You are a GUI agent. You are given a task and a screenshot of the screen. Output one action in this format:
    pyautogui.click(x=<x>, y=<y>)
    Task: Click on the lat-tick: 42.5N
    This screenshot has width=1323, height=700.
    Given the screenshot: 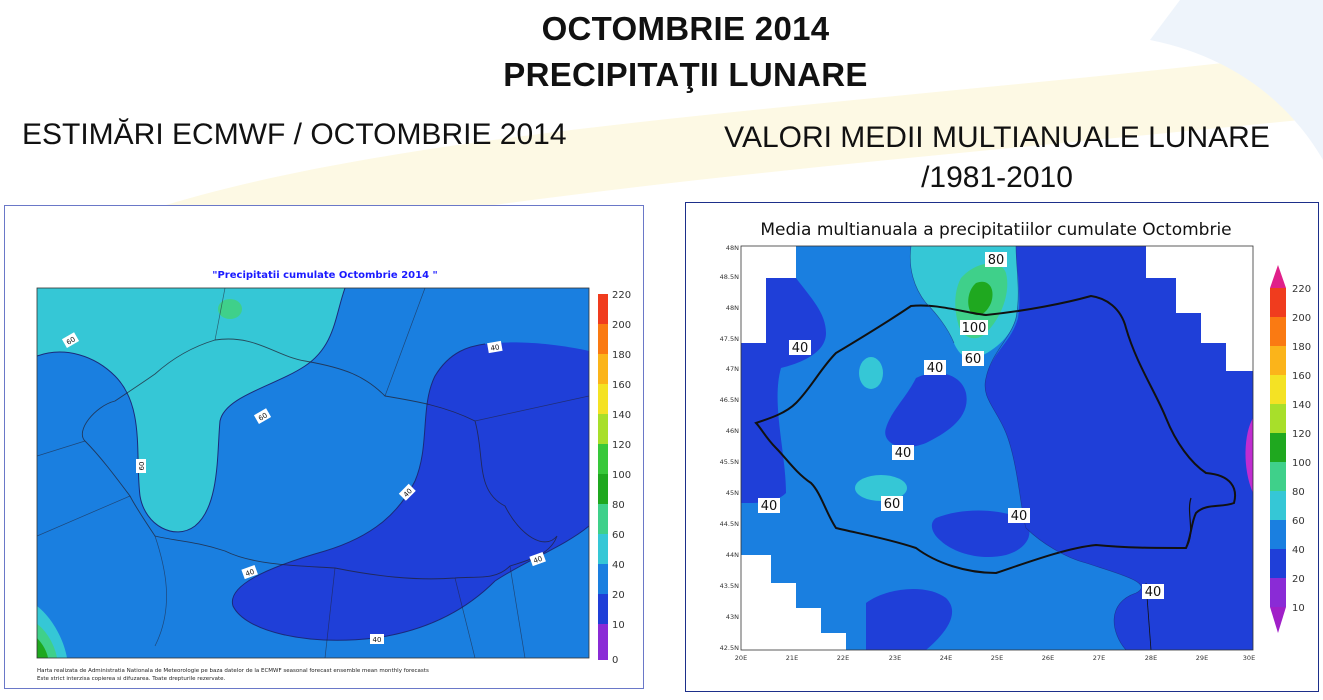 What is the action you would take?
    pyautogui.click(x=729, y=648)
    